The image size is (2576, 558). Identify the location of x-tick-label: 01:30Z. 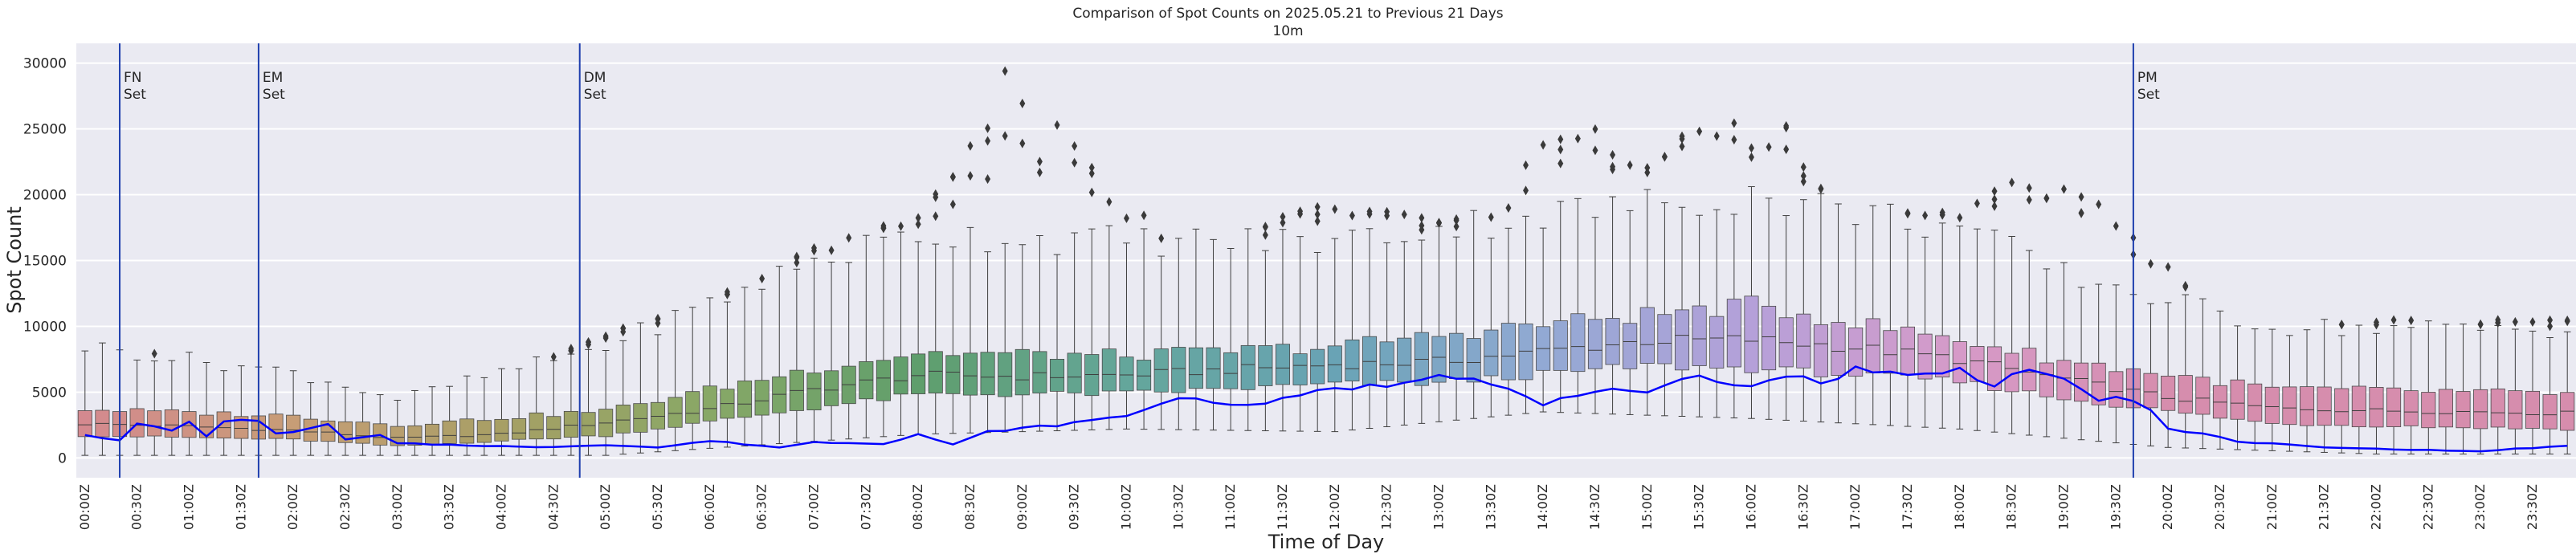
(240, 507).